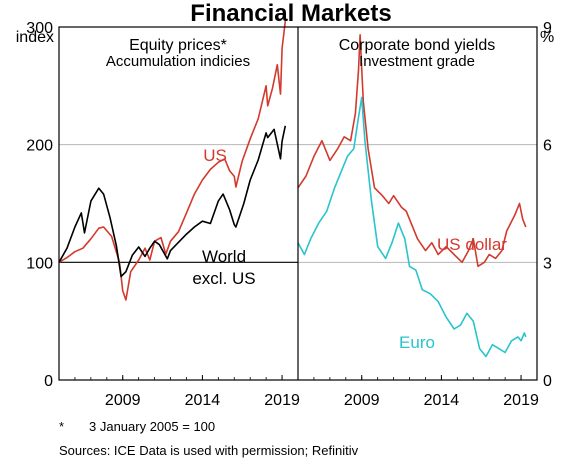 The width and height of the screenshot is (583, 476). What do you see at coordinates (39, 28) in the screenshot?
I see `y-tick-label: 300` at bounding box center [39, 28].